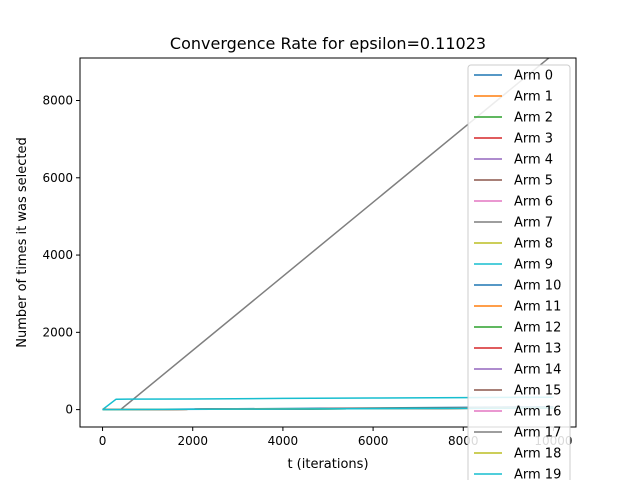 The image size is (640, 480). I want to click on legend-label: Arm 1, so click(533, 97).